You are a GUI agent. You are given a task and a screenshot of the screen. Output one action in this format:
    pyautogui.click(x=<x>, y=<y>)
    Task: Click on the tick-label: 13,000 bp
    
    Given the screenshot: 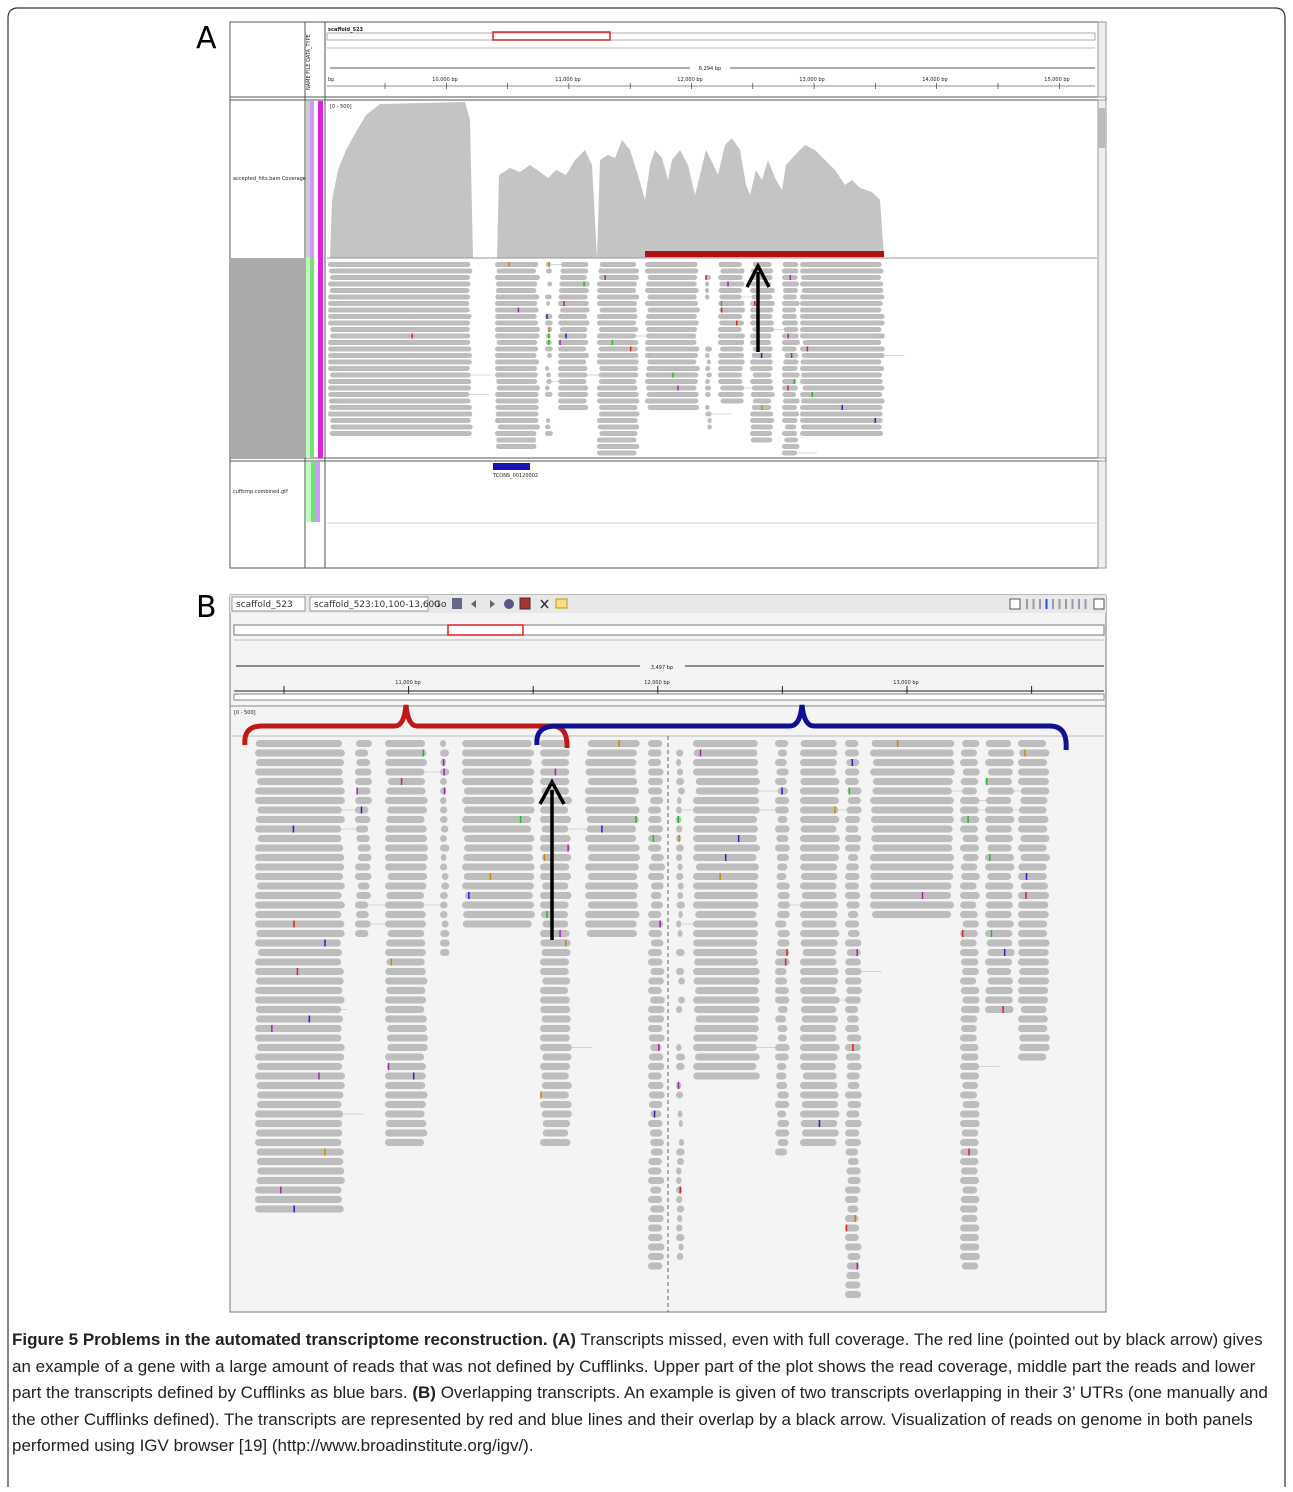 What is the action you would take?
    pyautogui.click(x=905, y=683)
    